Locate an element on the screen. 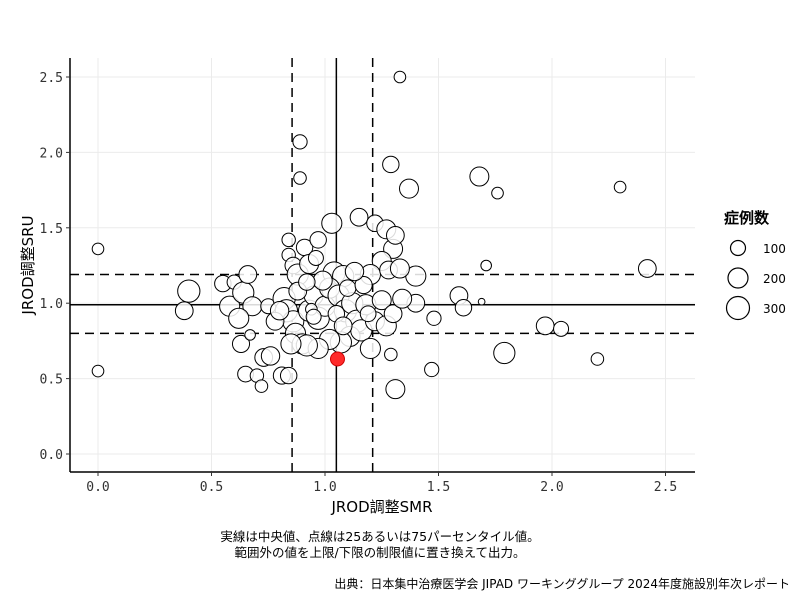  y-tick-label: 1.0 is located at coordinates (51, 304).